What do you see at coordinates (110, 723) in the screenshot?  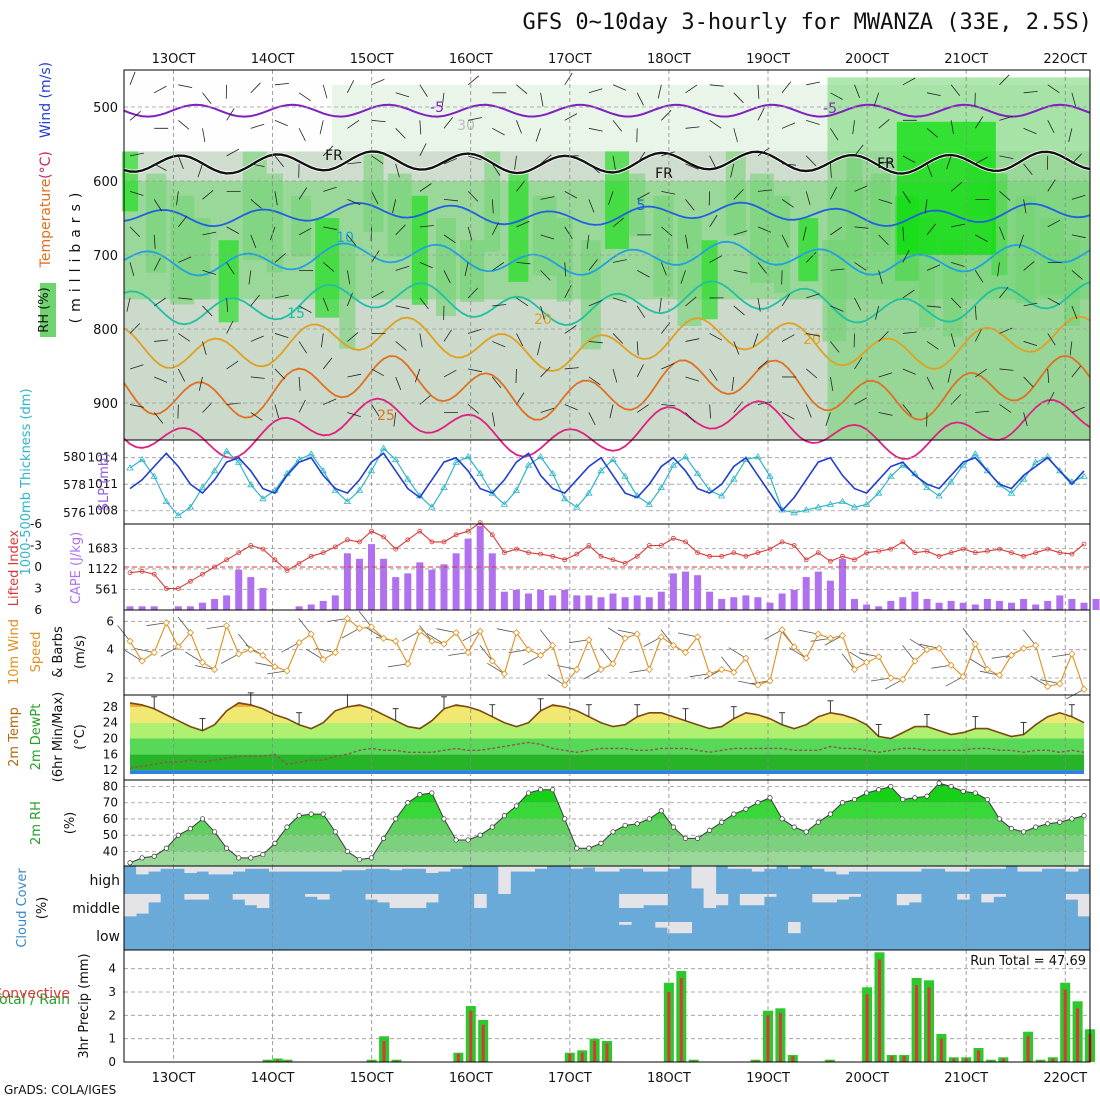 I see `temp-ytick-1: 24` at bounding box center [110, 723].